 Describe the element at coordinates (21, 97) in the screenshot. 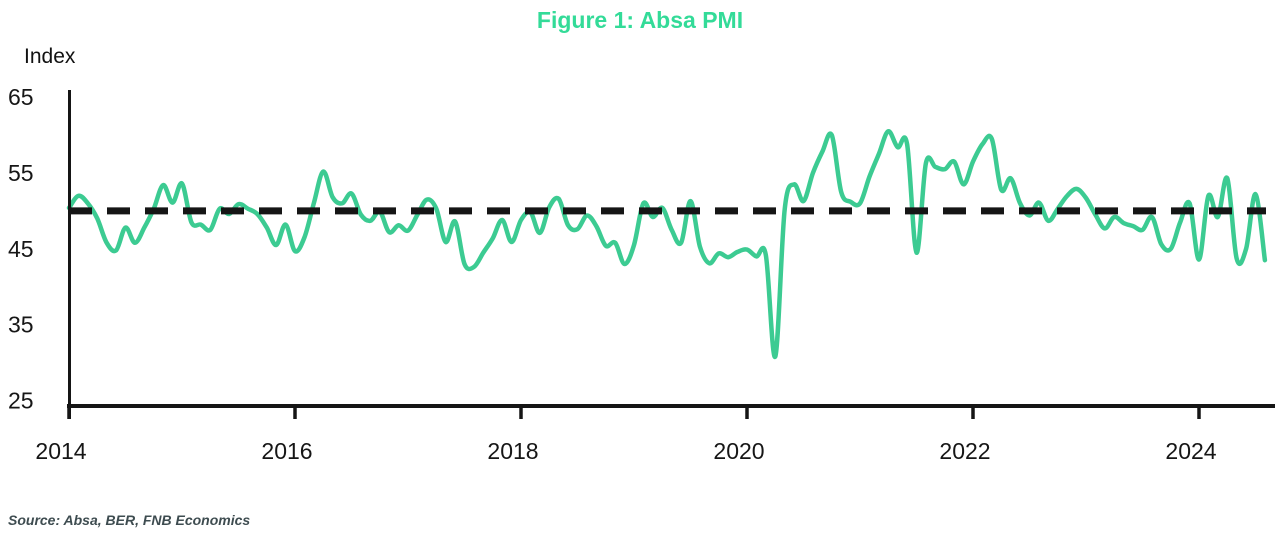

I see `y-tick-label: 65` at that location.